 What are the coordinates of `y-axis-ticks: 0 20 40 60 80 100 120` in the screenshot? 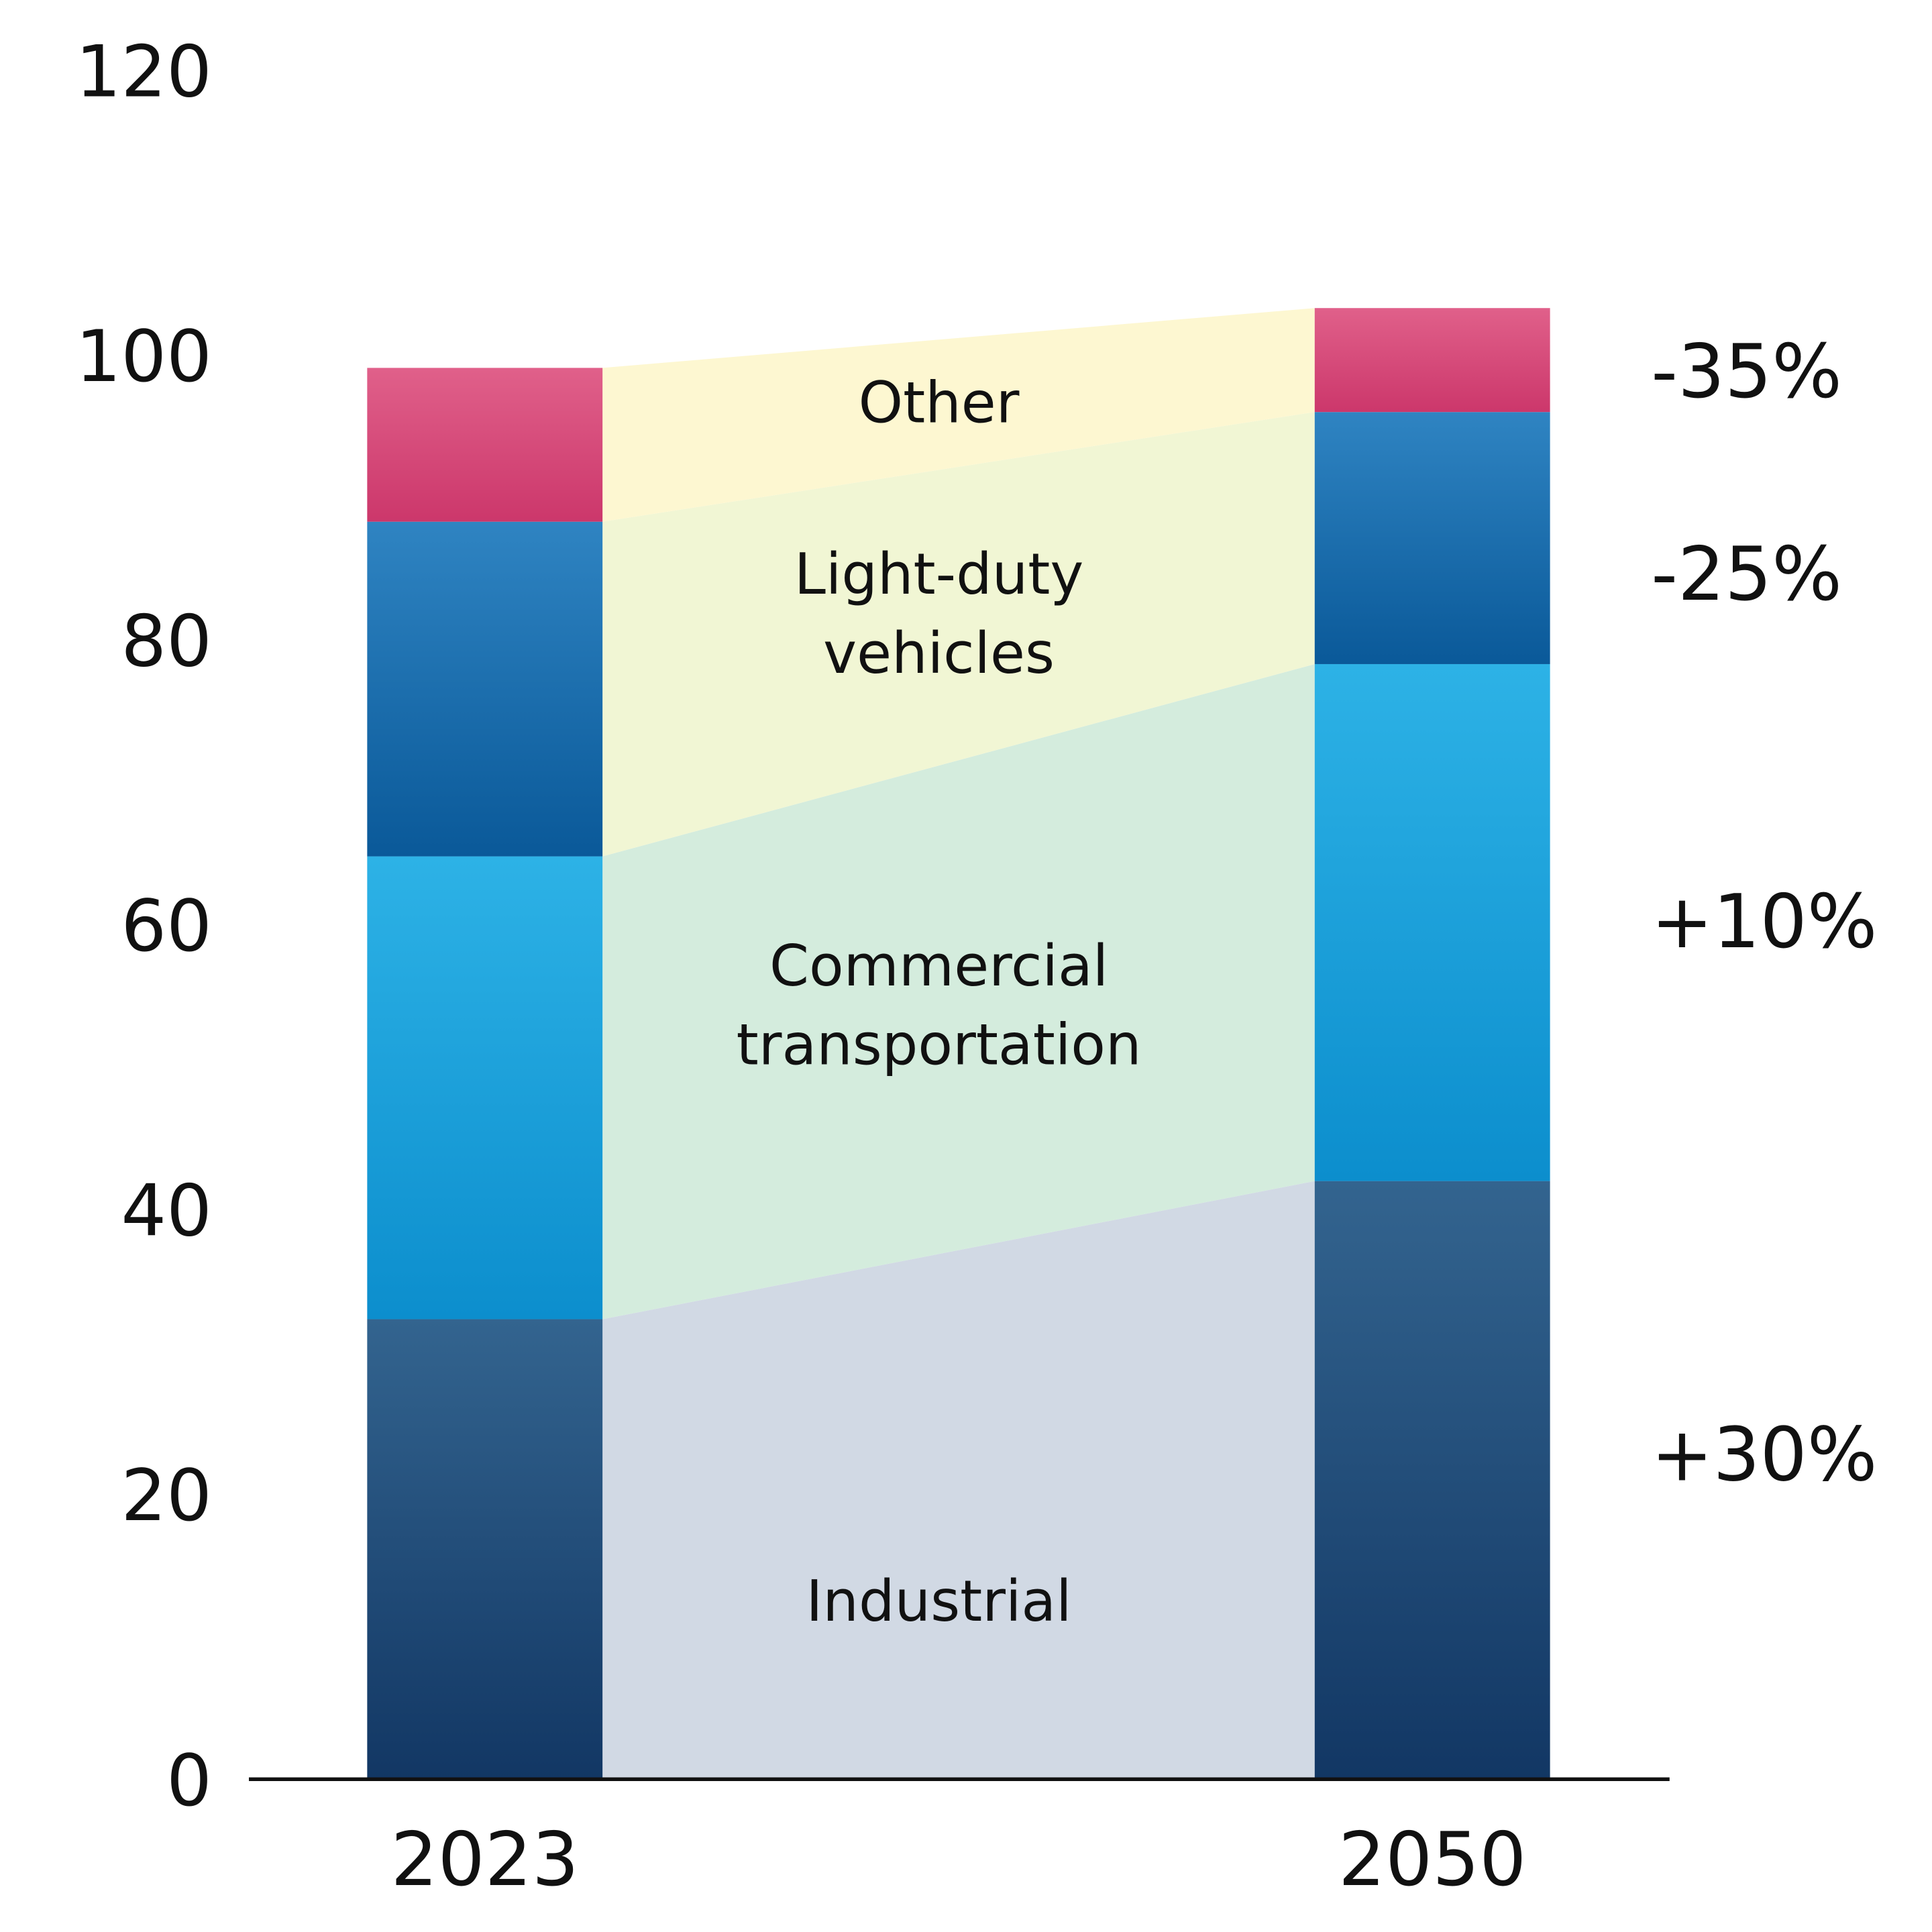 It's located at (144, 926).